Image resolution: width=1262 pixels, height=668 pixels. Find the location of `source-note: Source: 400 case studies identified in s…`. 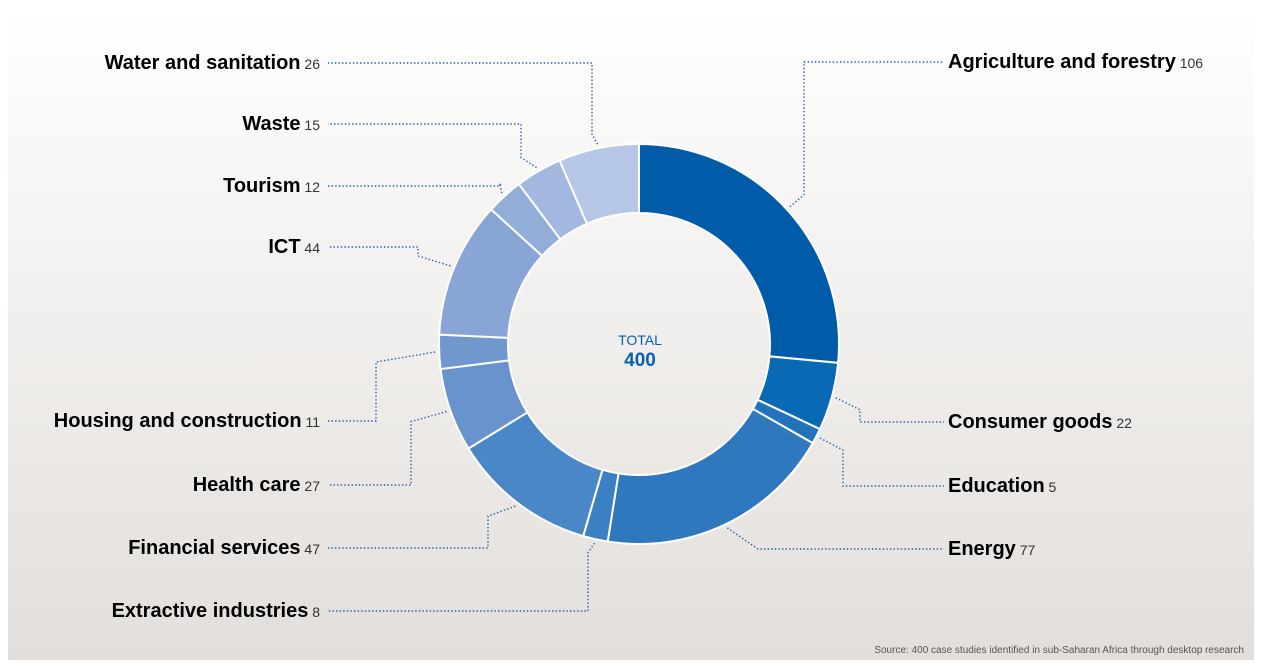

source-note: Source: 400 case studies identified in s… is located at coordinates (1059, 650).